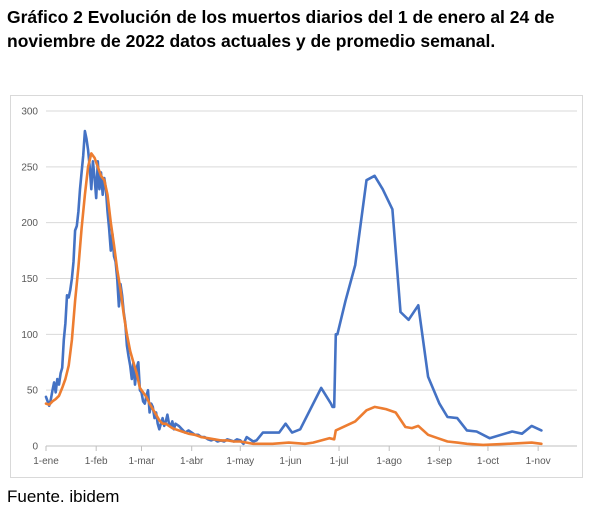 Image resolution: width=599 pixels, height=516 pixels. Describe the element at coordinates (192, 461) in the screenshot. I see `x-tick-label: 1-abr` at that location.